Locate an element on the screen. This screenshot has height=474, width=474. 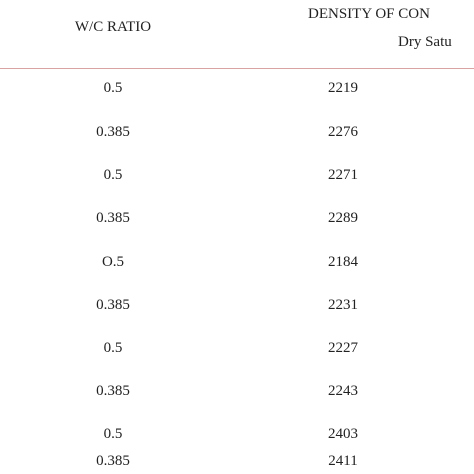
header-condition: Dry Satu is located at coordinates (425, 42).